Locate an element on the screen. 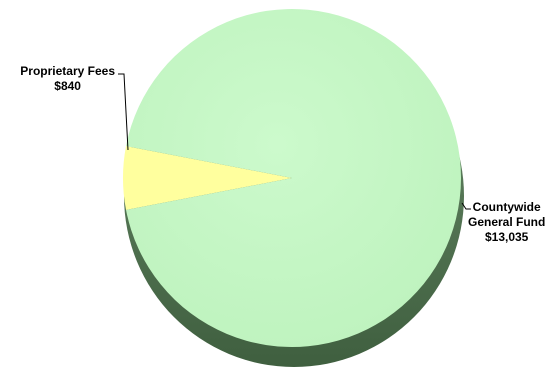  label-countywide-line2: General Fund is located at coordinates (507, 222).